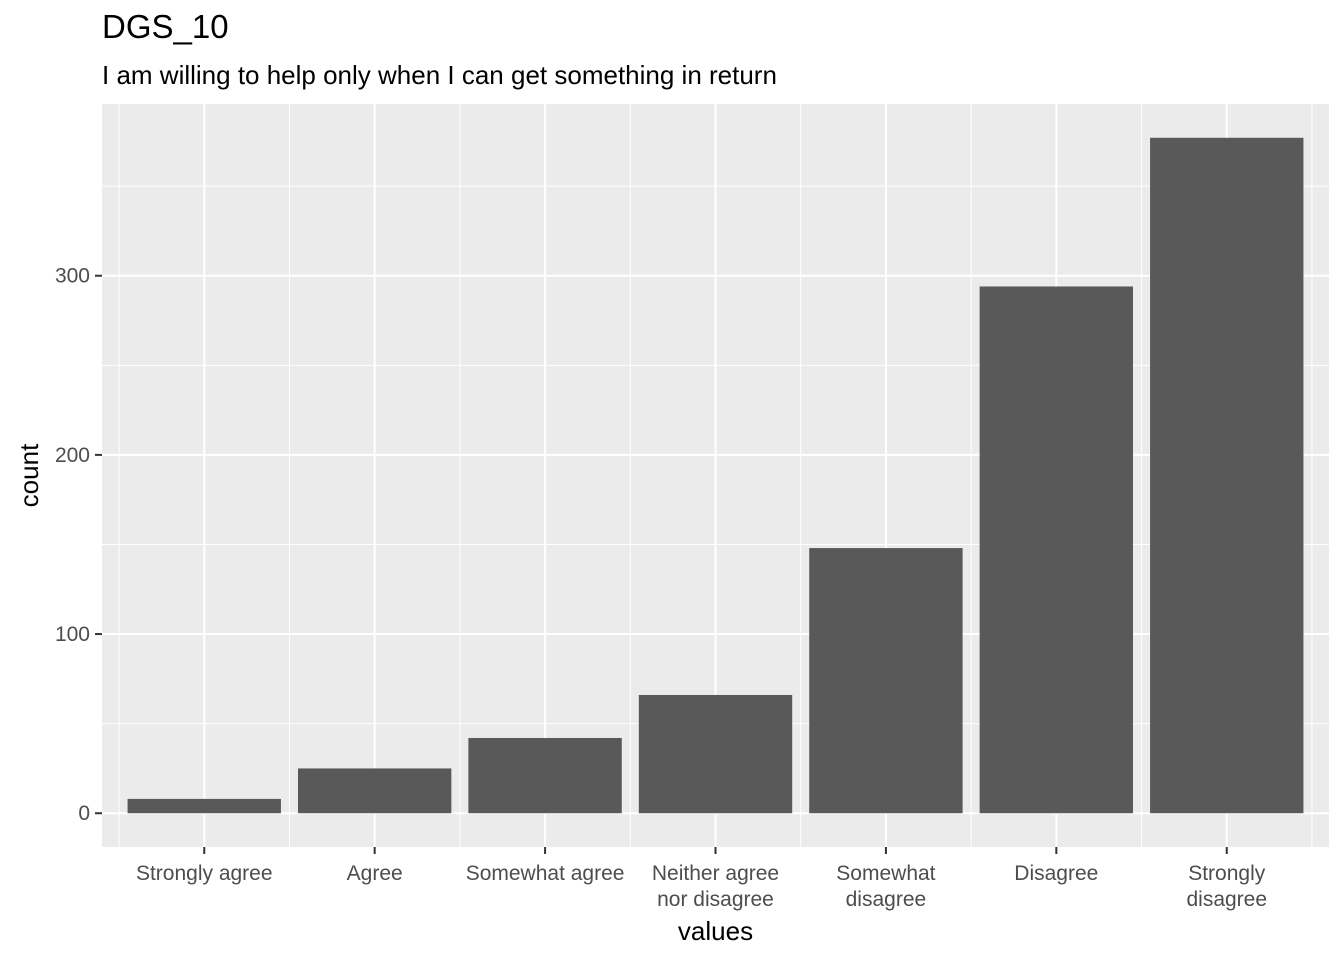 This screenshot has width=1344, height=960. Describe the element at coordinates (1226, 886) in the screenshot. I see `x-tick-label: Strongly disagree` at that location.